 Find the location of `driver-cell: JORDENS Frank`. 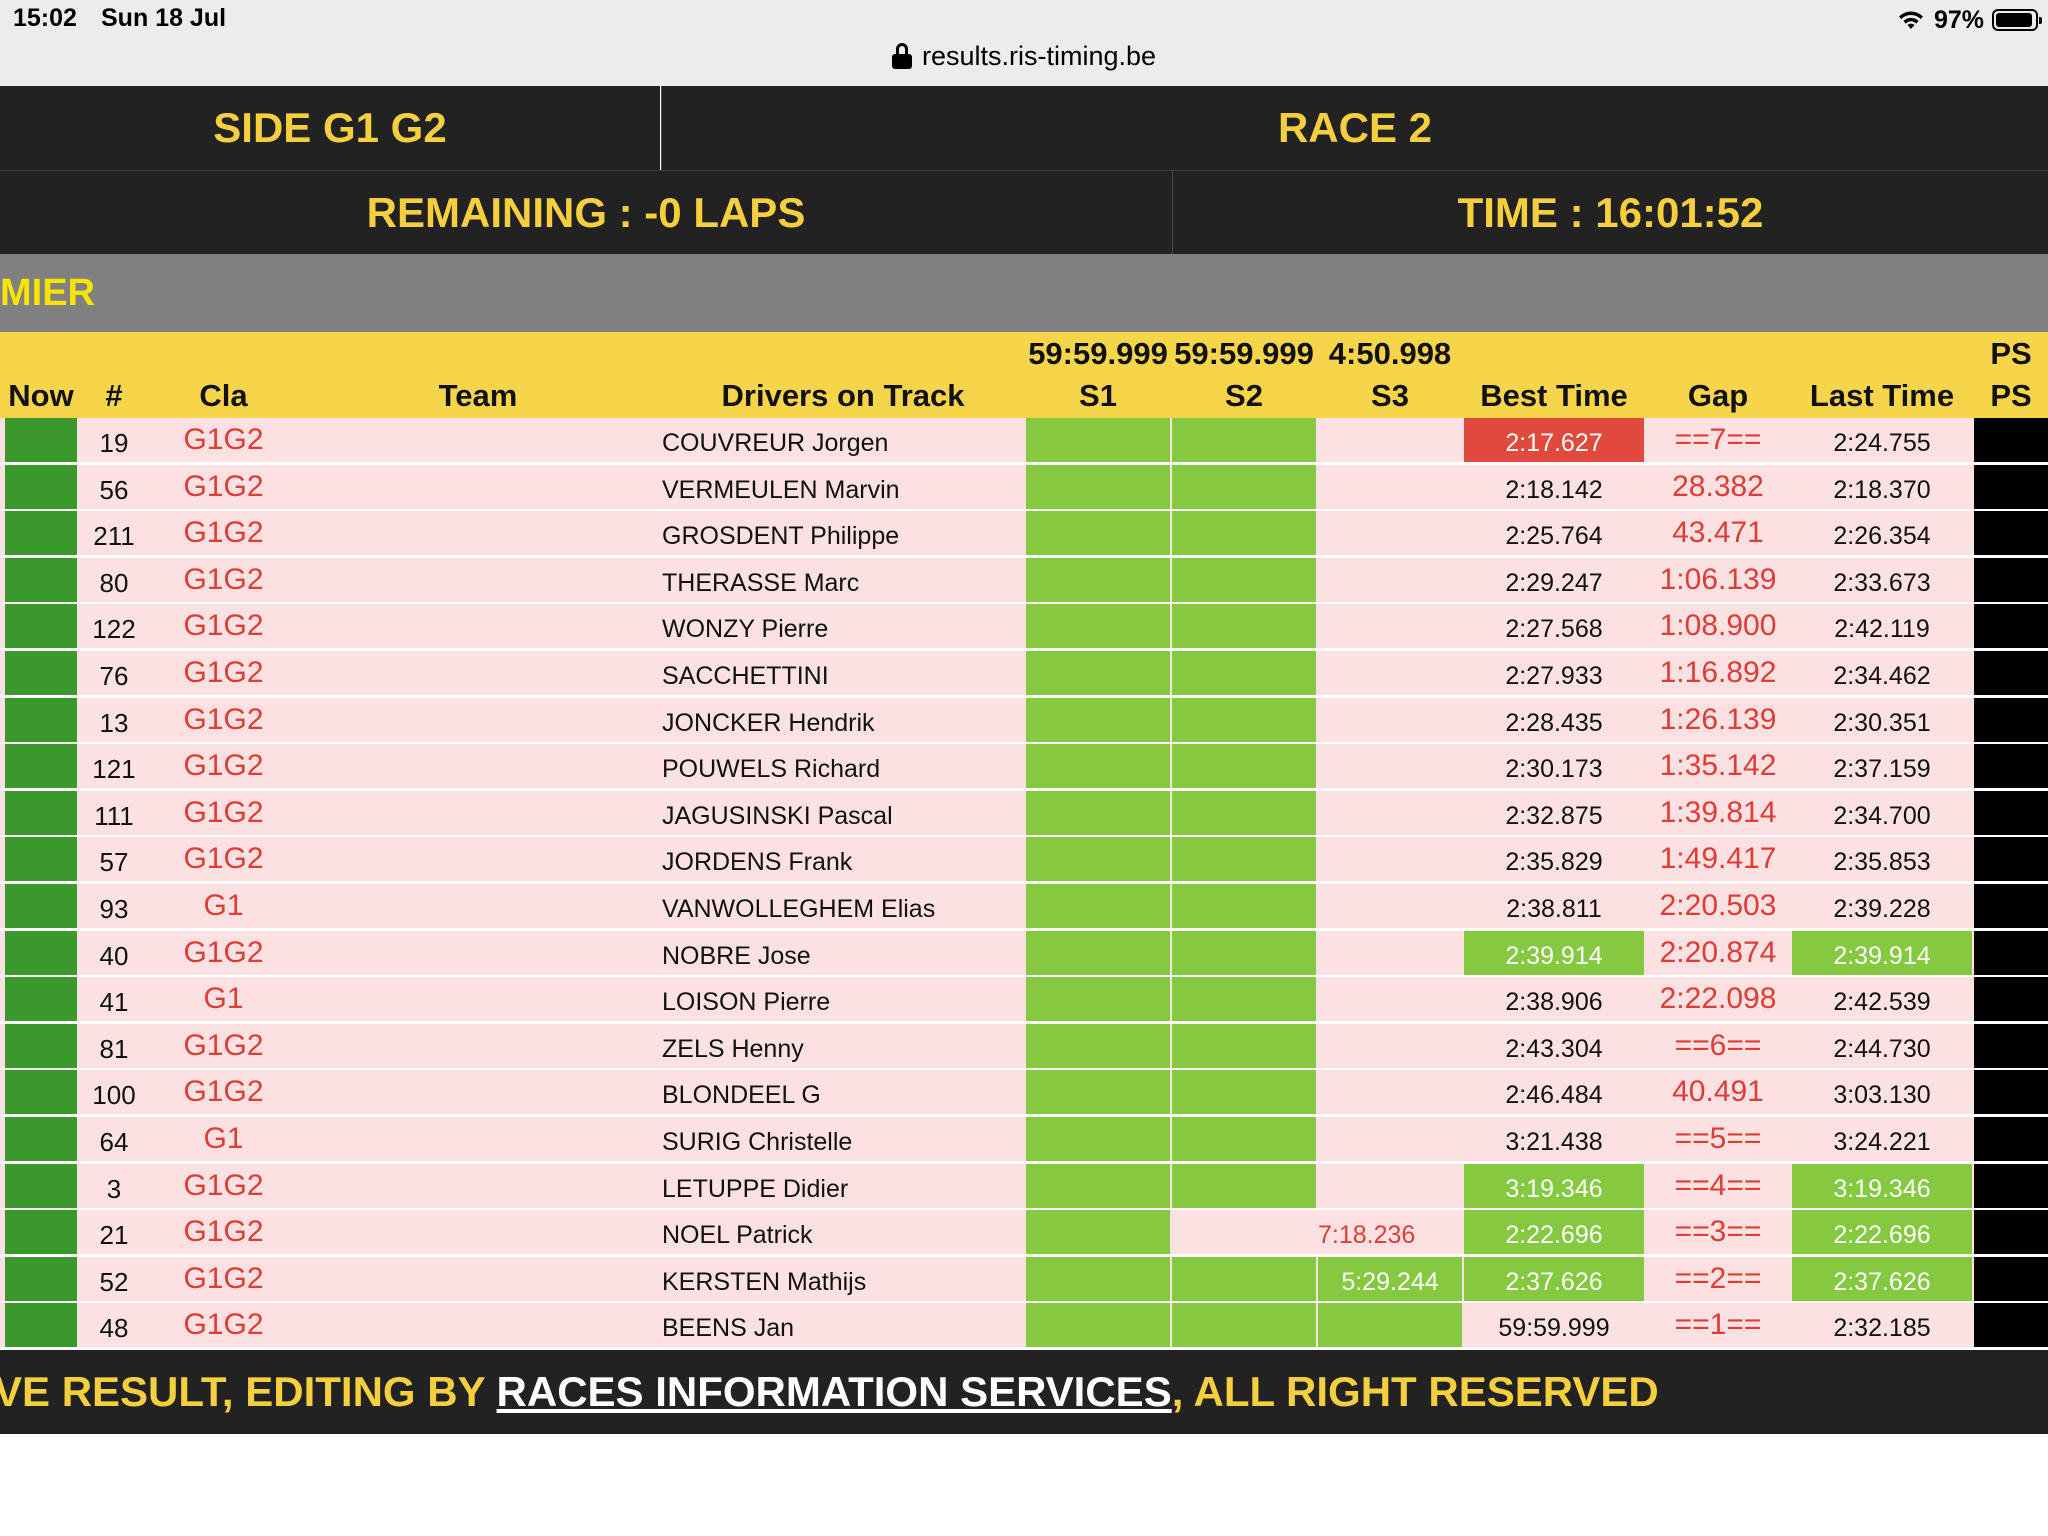

driver-cell: JORDENS Frank is located at coordinates (757, 862).